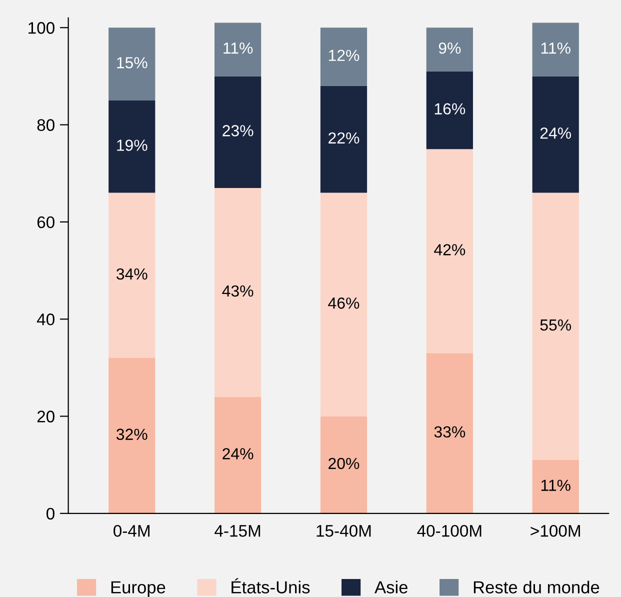 The image size is (621, 597). I want to click on y-tick-label: 80, so click(45, 125).